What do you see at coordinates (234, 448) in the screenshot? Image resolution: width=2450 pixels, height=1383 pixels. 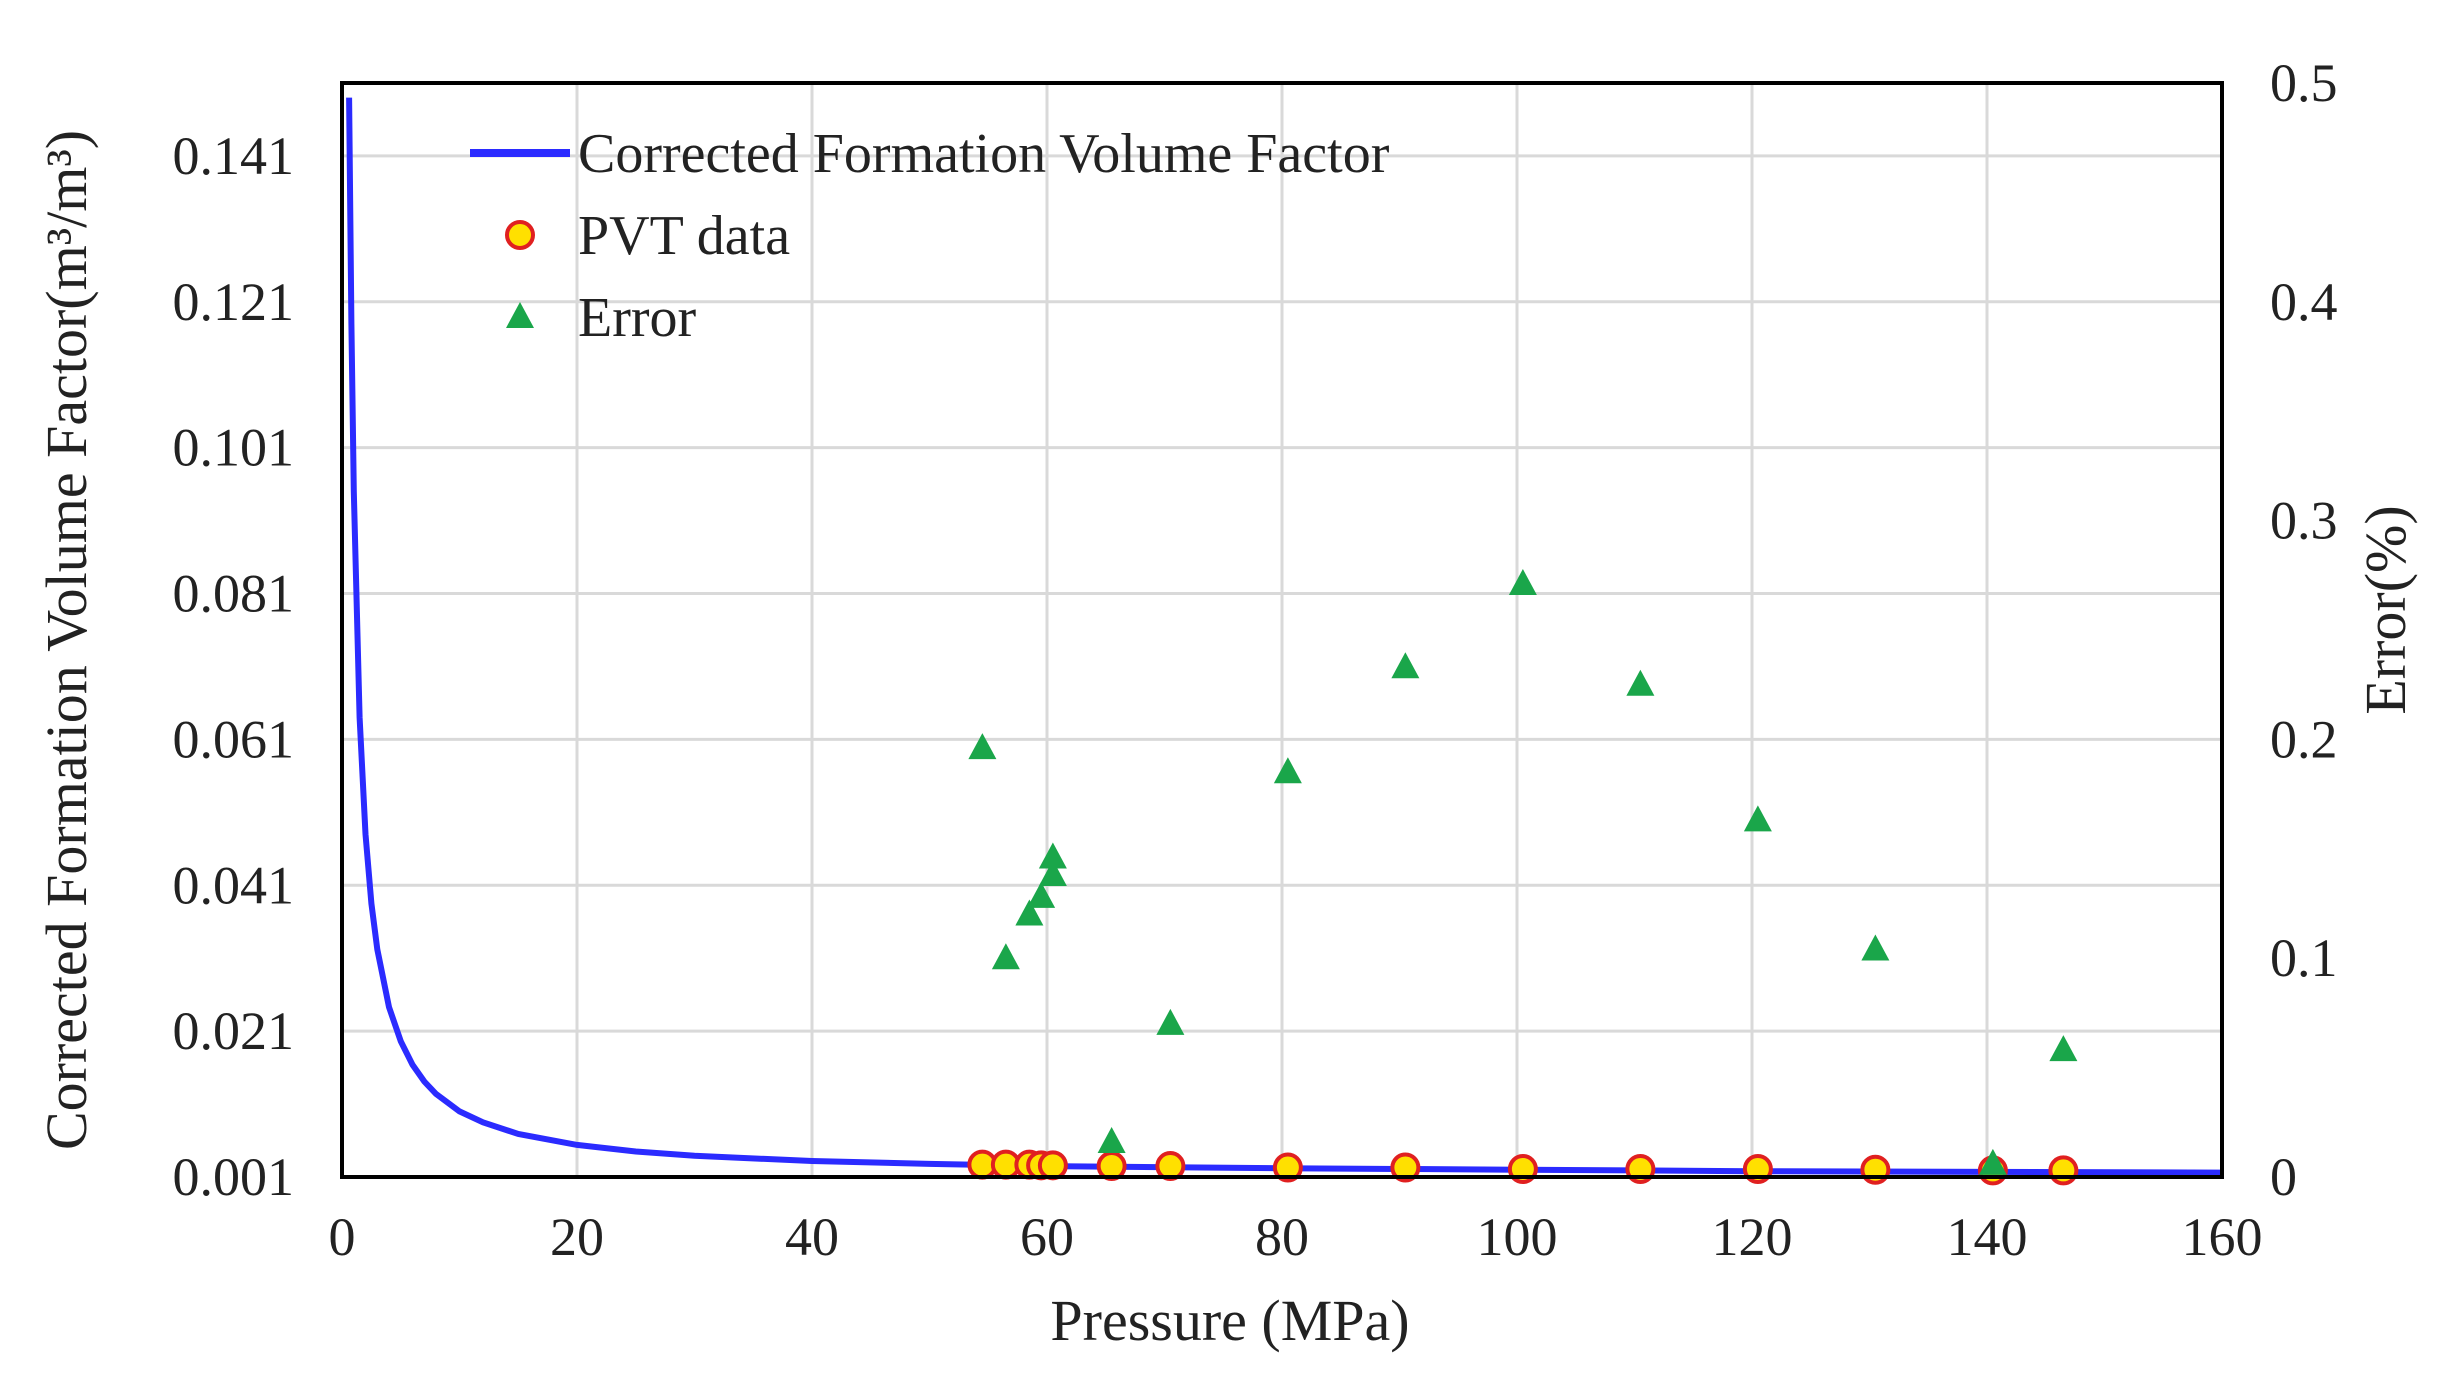 I see `y-tick-label: 0.101` at bounding box center [234, 448].